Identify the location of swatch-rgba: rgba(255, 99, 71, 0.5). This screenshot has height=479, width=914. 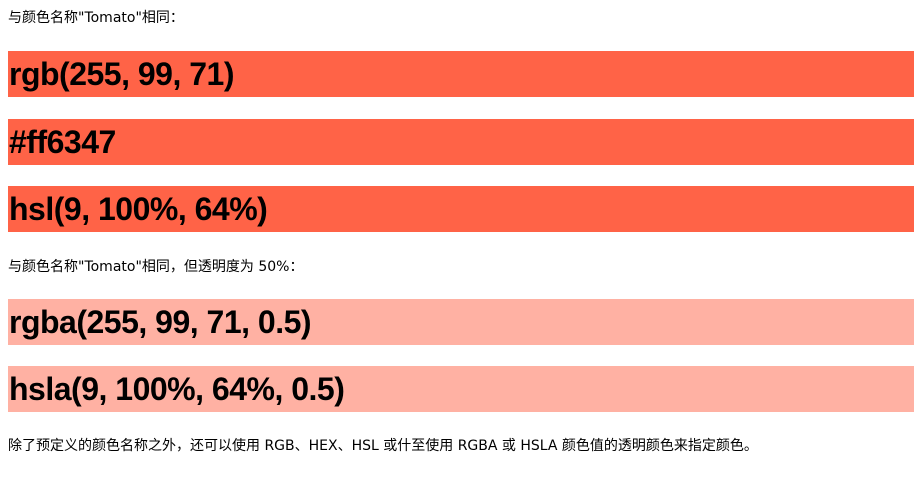
(461, 322).